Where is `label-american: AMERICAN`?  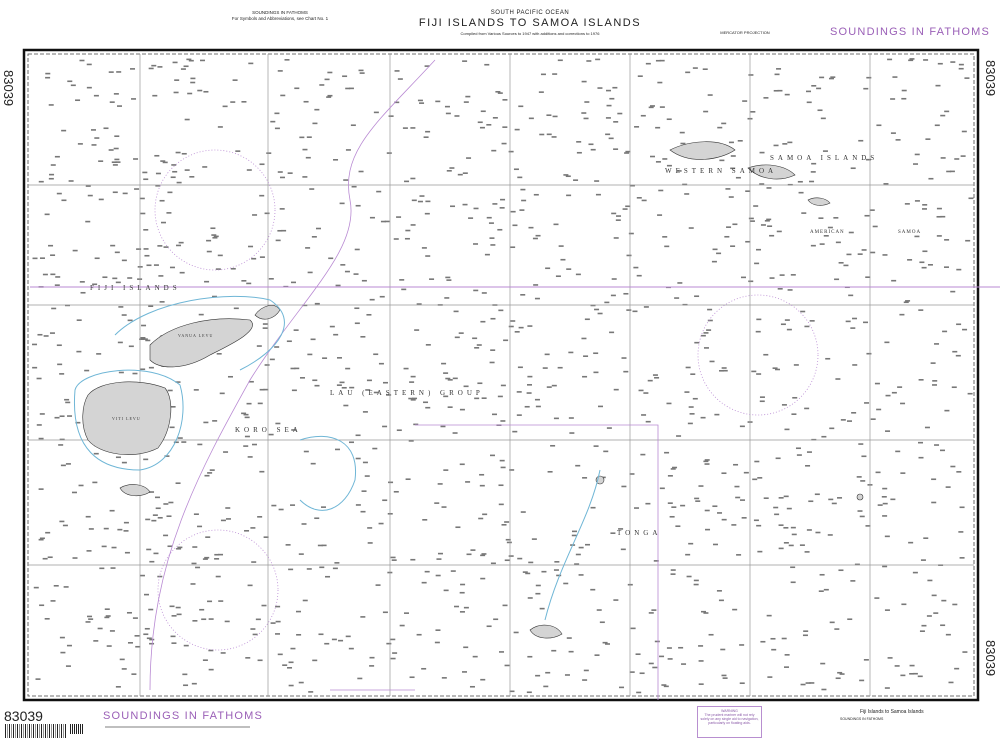 label-american: AMERICAN is located at coordinates (827, 232).